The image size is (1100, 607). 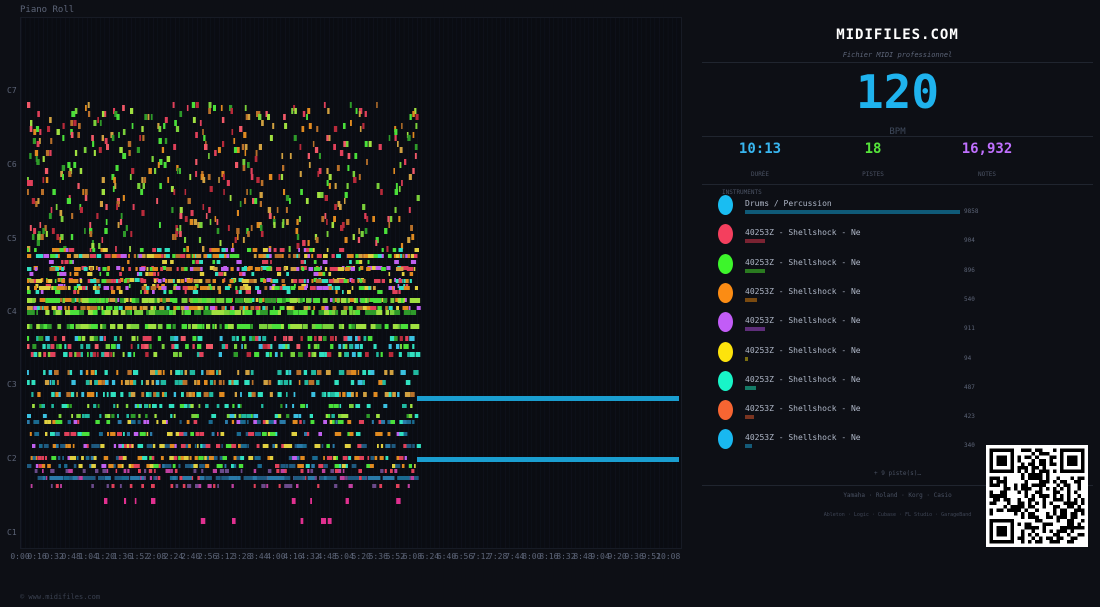 What do you see at coordinates (868, 208) in the screenshot?
I see `instrument-row: Drums / Percussion 9858` at bounding box center [868, 208].